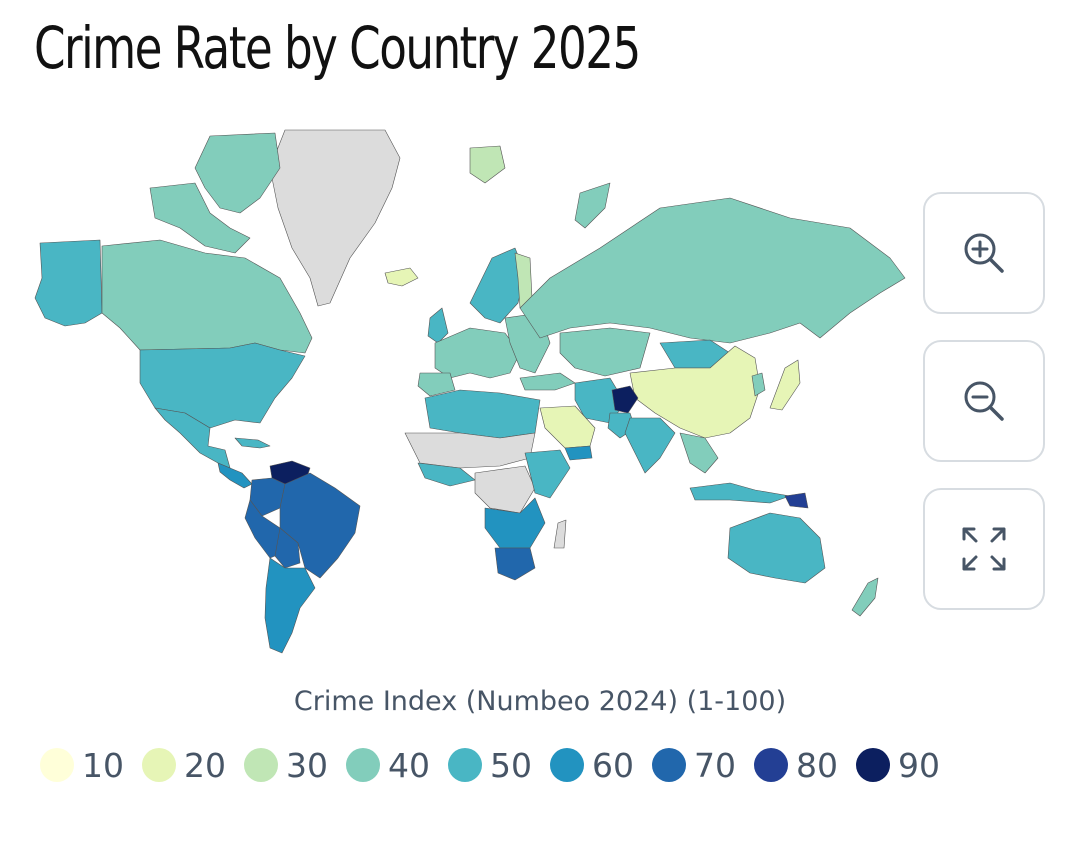 This screenshot has height=851, width=1080. Describe the element at coordinates (712, 270) in the screenshot. I see `region-russia` at that location.